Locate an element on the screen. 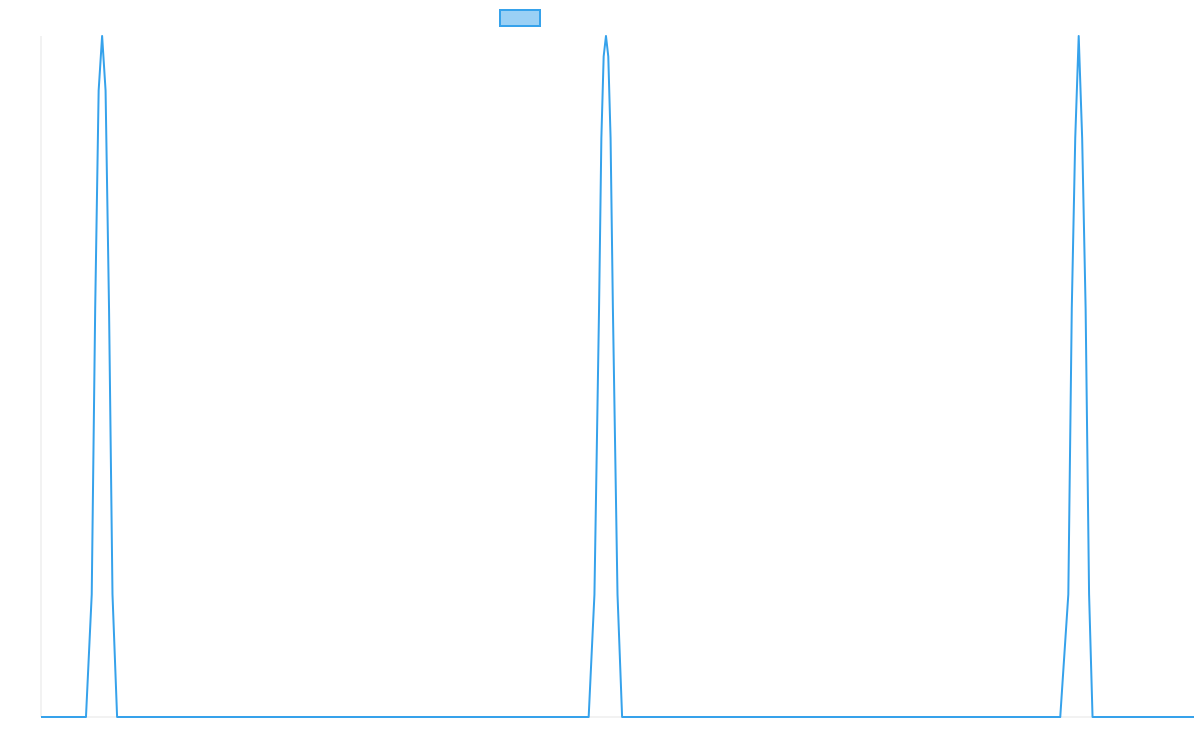  legend-swatch is located at coordinates (520, 18).